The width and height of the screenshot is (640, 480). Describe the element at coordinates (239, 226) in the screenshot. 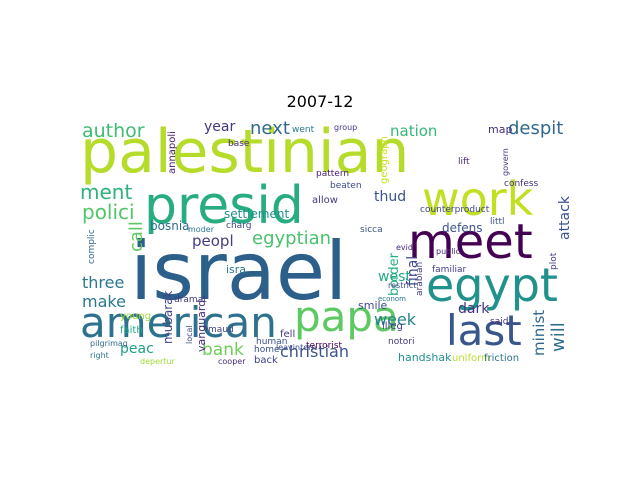

I see `word-charg: charg` at that location.